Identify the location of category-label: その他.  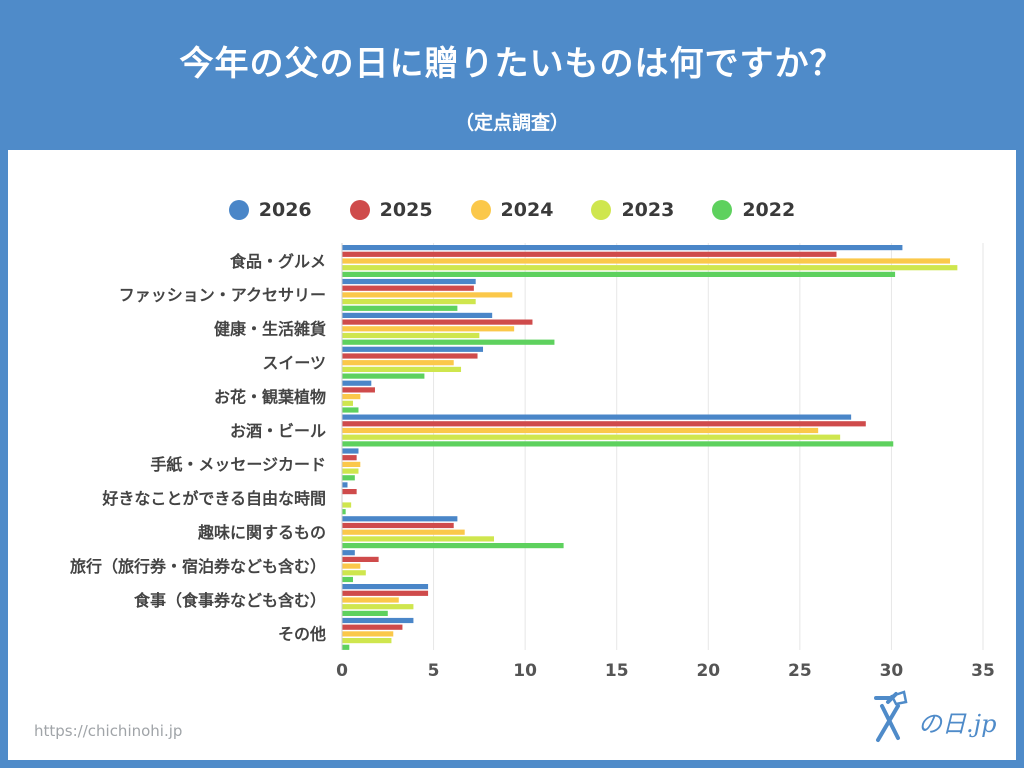
(302, 634).